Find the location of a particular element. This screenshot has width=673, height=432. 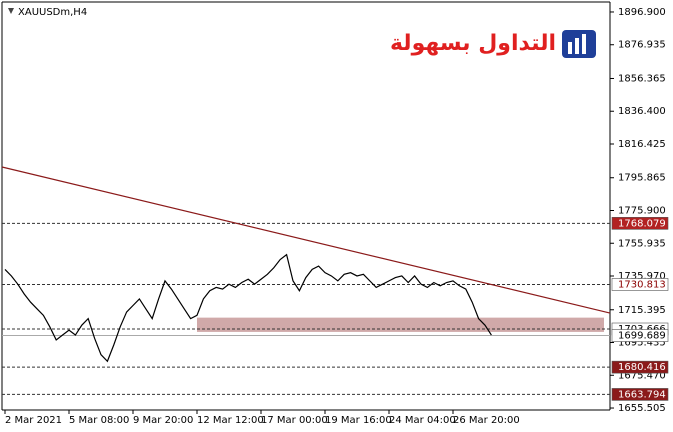

x-tick-label: 26 Mar 20:00 is located at coordinates (486, 420).